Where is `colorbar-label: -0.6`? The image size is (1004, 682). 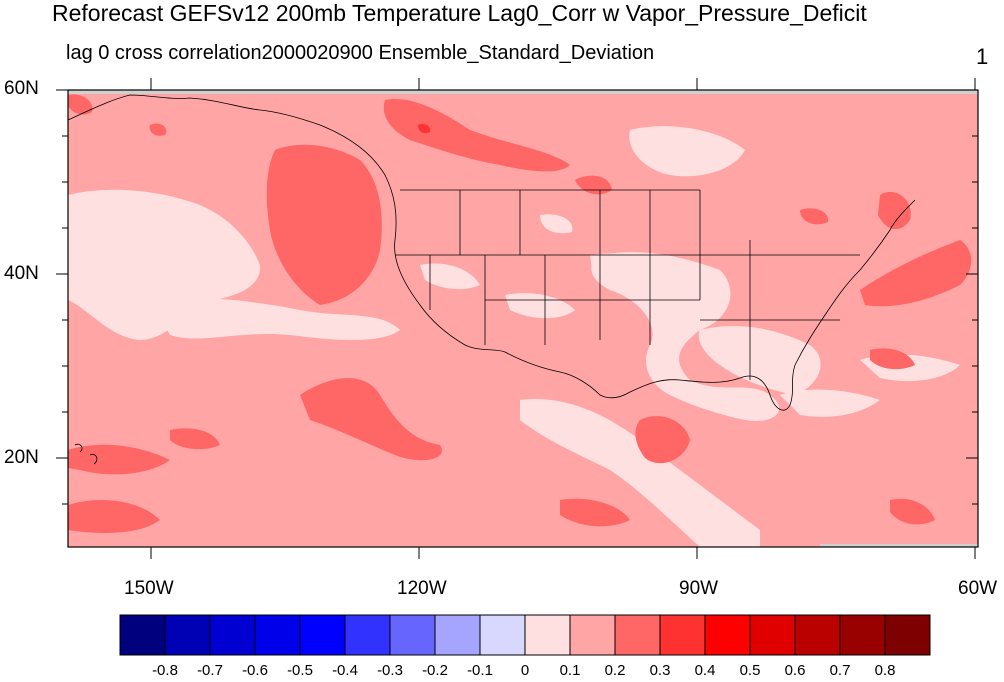 colorbar-label: -0.6 is located at coordinates (255, 670).